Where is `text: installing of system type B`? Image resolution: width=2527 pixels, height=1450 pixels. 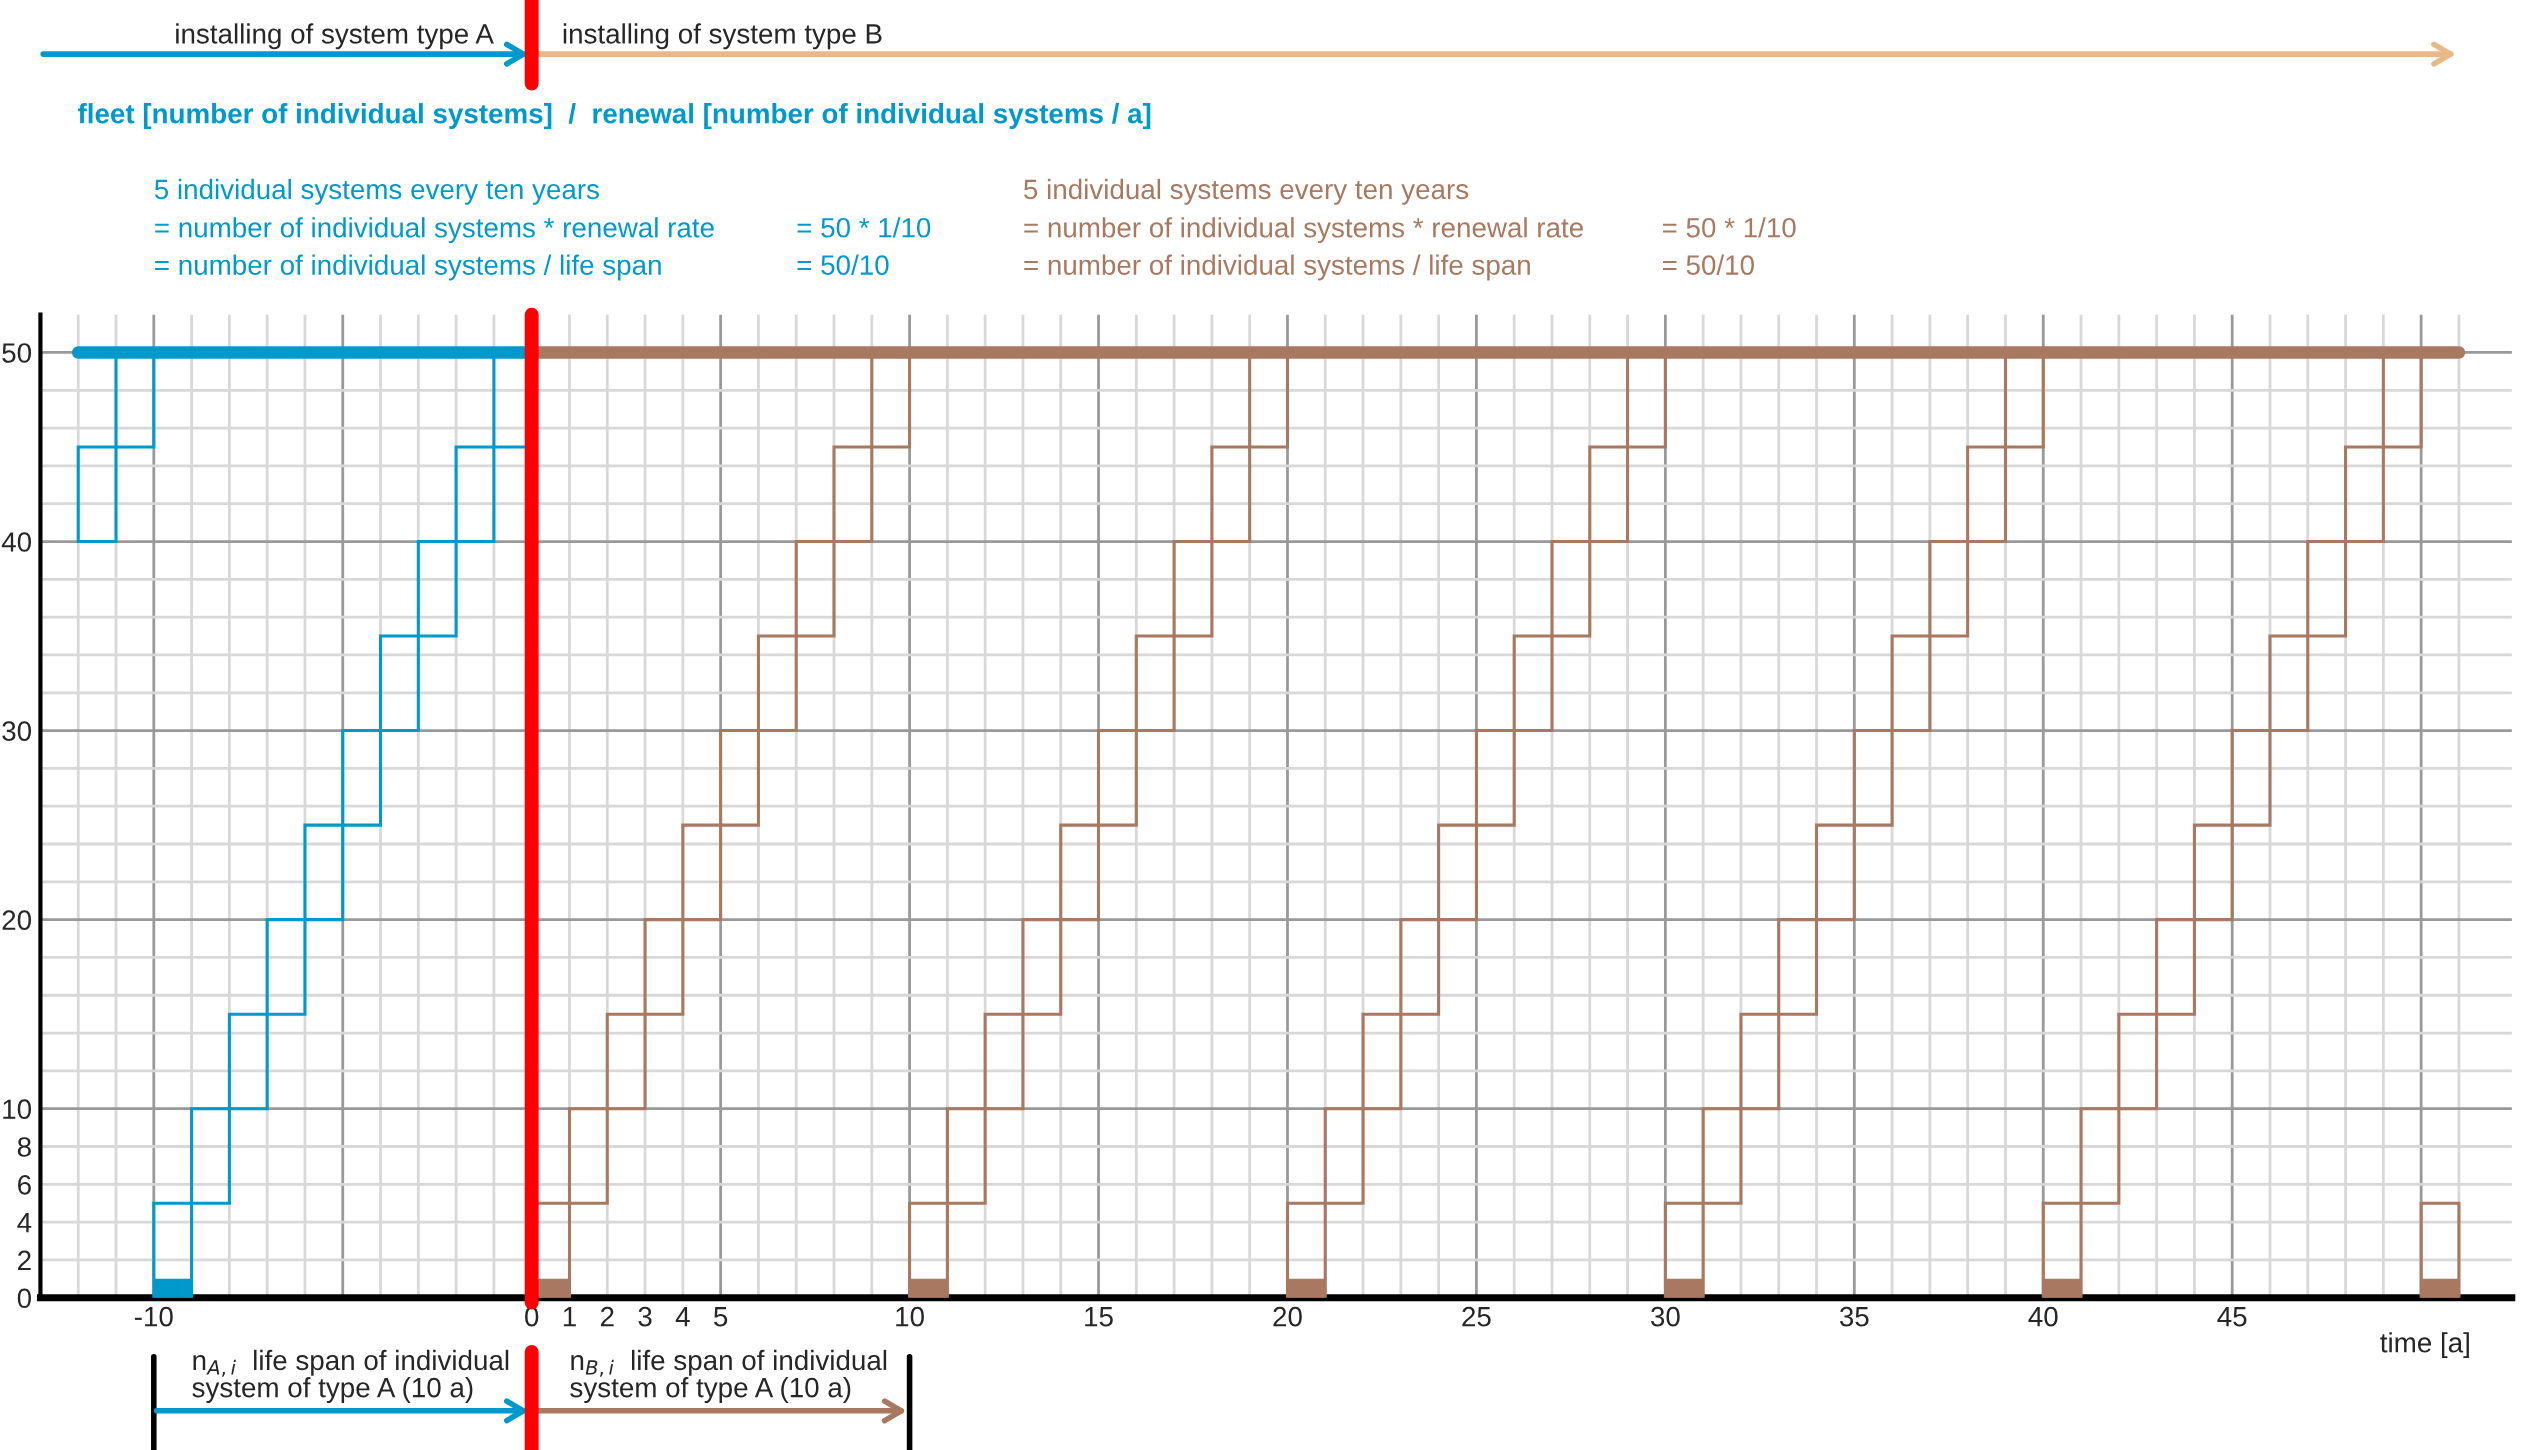
text: installing of system type B is located at coordinates (722, 36).